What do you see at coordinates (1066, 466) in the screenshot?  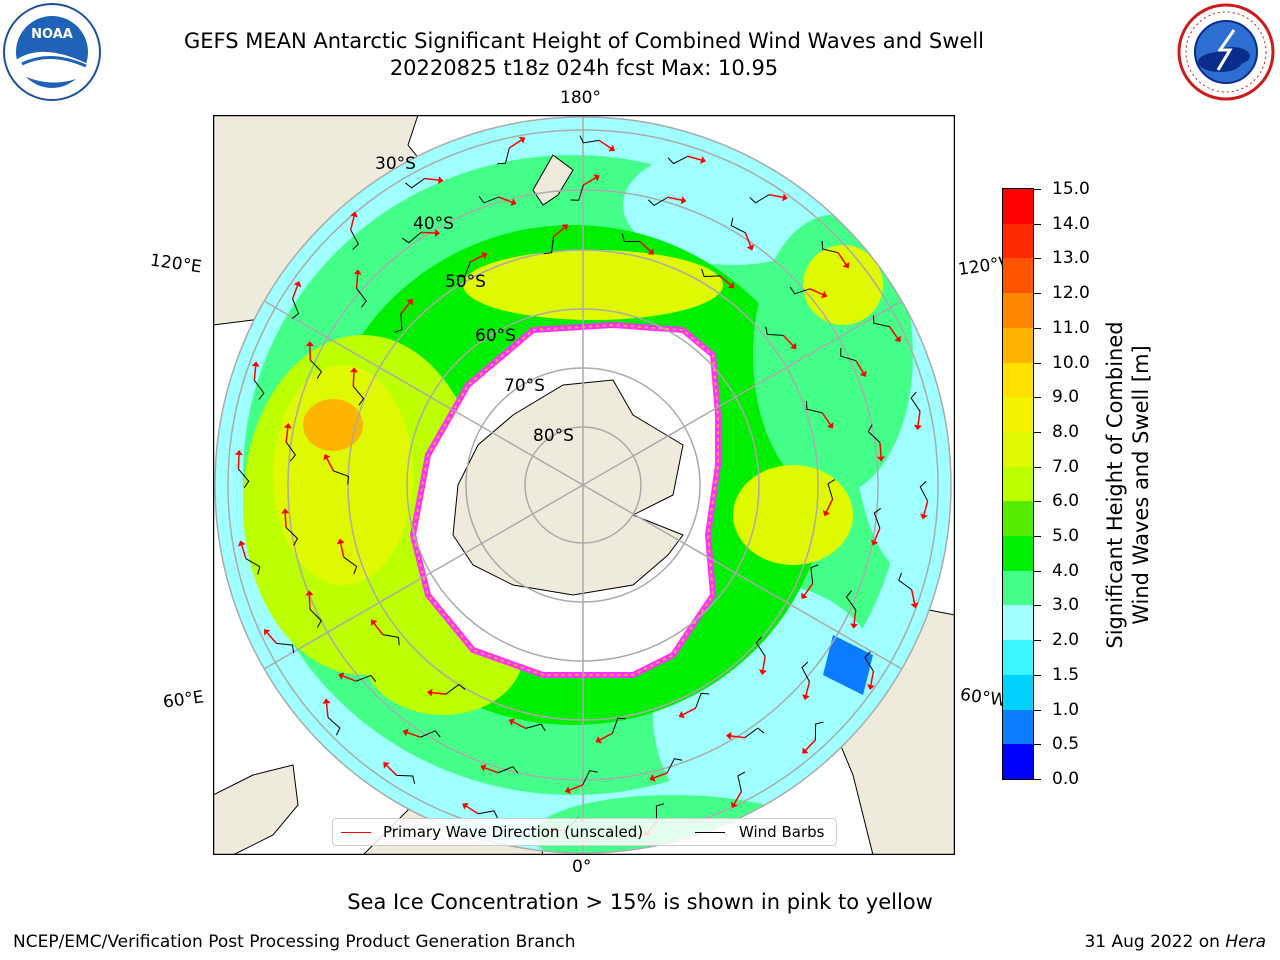 I see `colorbar-tick-label: 7.0` at bounding box center [1066, 466].